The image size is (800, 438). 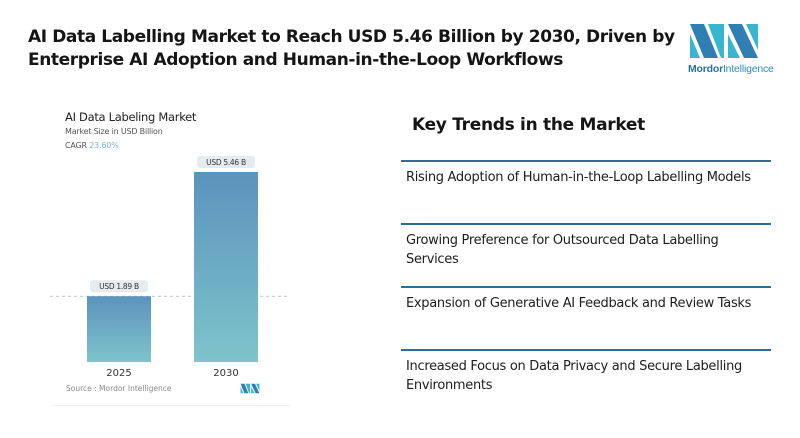 What do you see at coordinates (250, 388) in the screenshot?
I see `mordor-mini-logo-icon` at bounding box center [250, 388].